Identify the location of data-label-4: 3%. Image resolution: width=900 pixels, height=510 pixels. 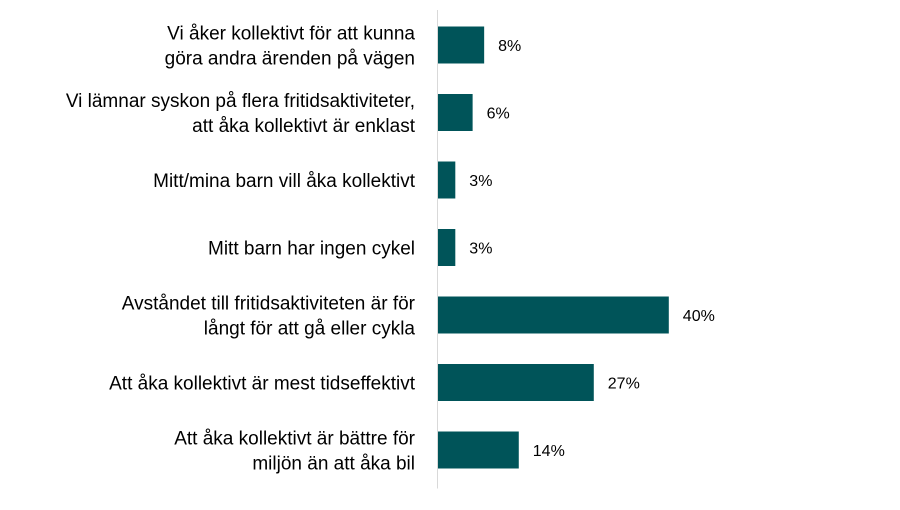
(480, 249).